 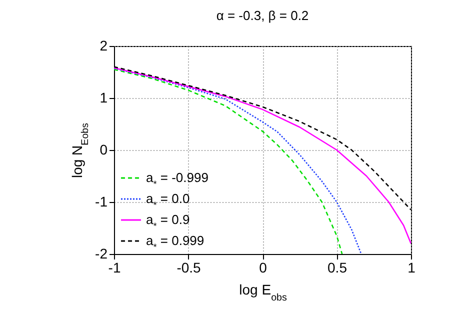 I want to click on x-tick-label: 0.5, so click(x=338, y=268).